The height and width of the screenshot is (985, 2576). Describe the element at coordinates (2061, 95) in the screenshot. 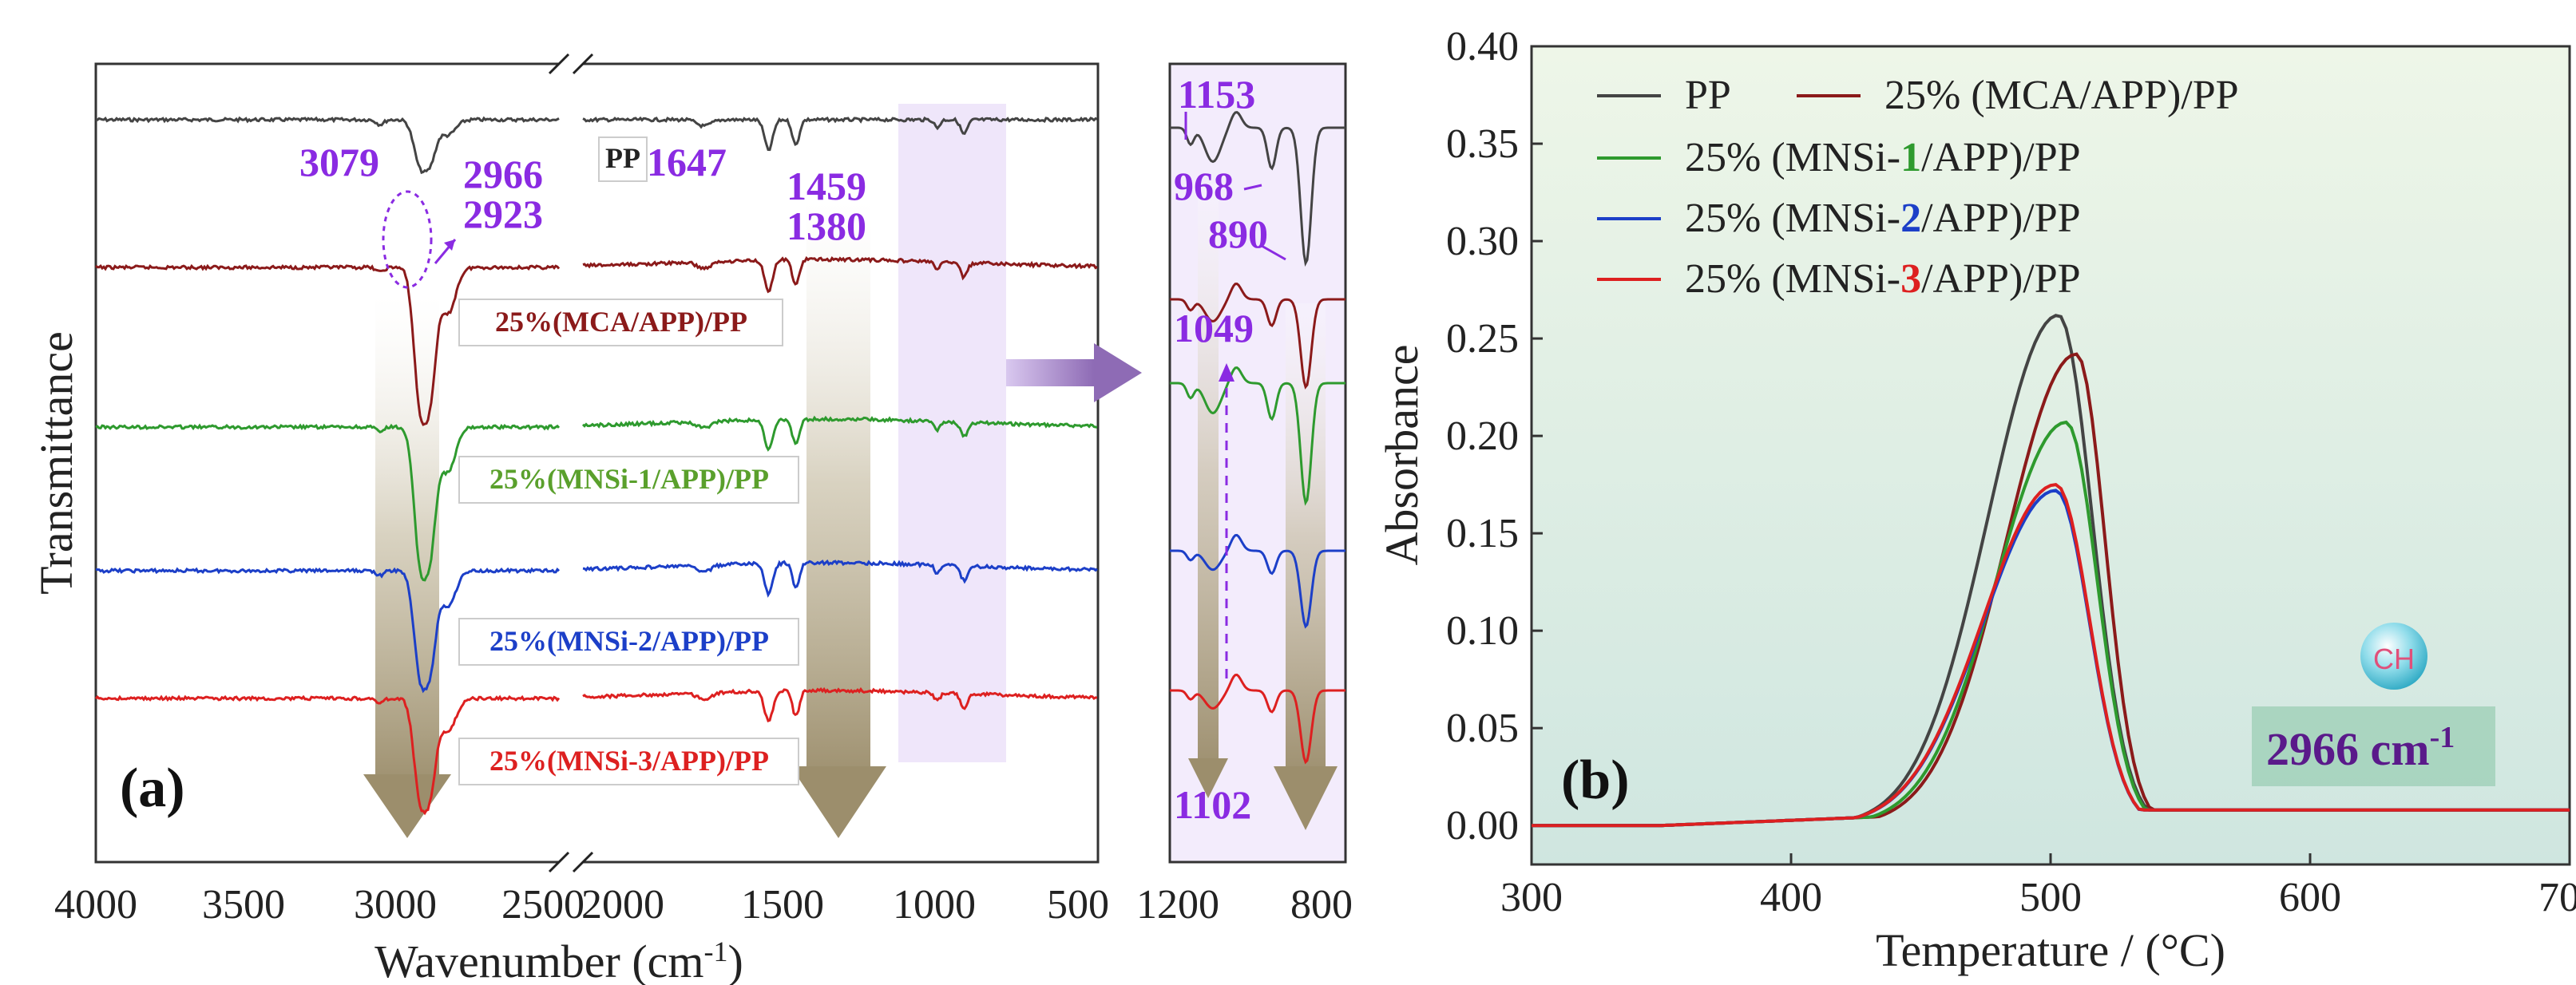

I see `legend-label-mca: 25% (MCA/APP)/PP` at that location.